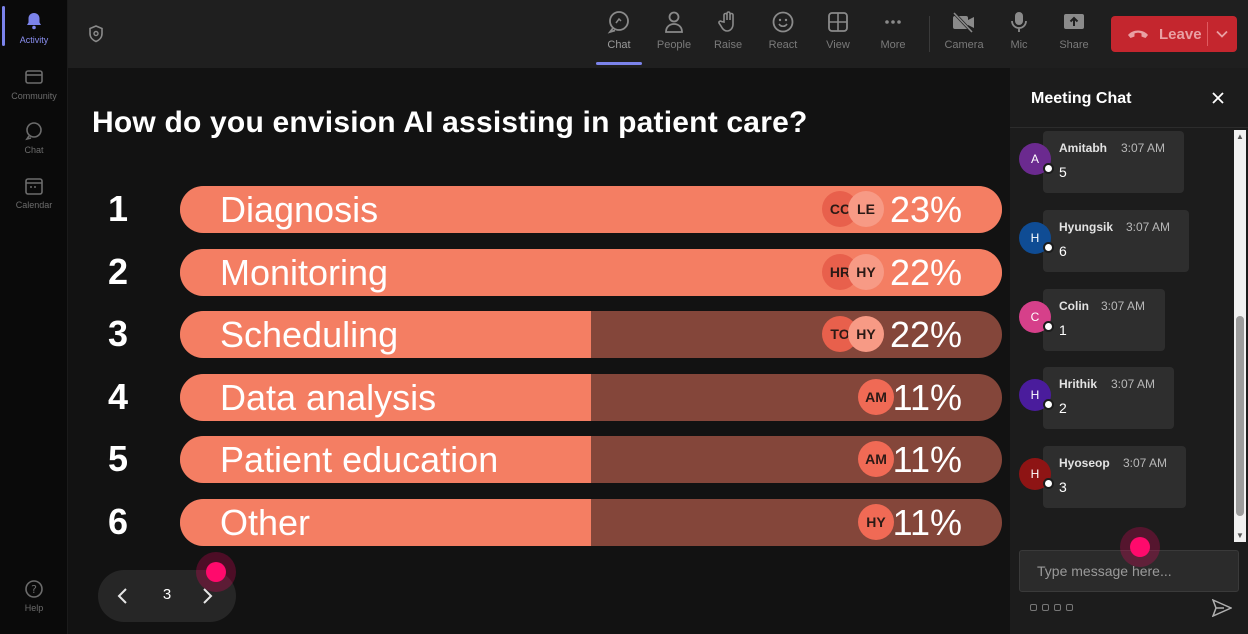 The width and height of the screenshot is (1248, 634). I want to click on share-button: Share, so click(1074, 30).